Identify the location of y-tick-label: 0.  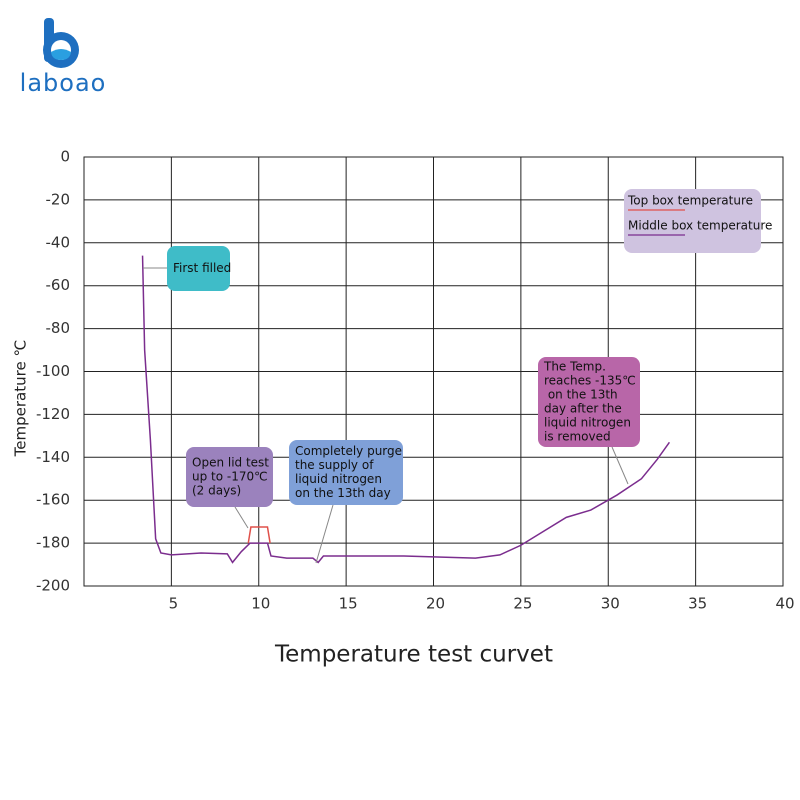
(65, 157).